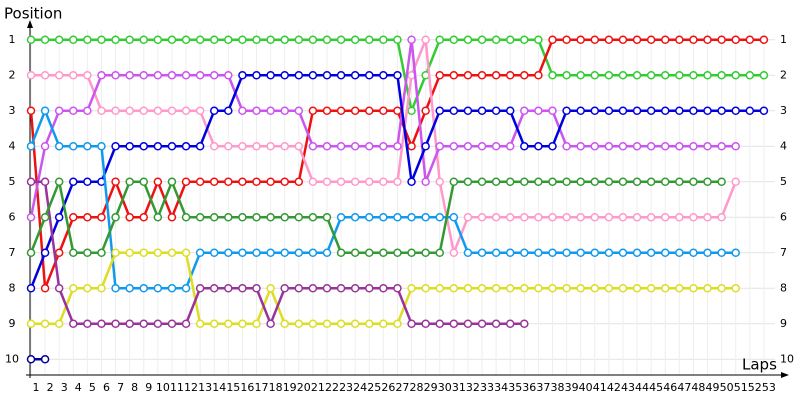  Describe the element at coordinates (92, 387) in the screenshot. I see `x-tick-label: 5` at that location.